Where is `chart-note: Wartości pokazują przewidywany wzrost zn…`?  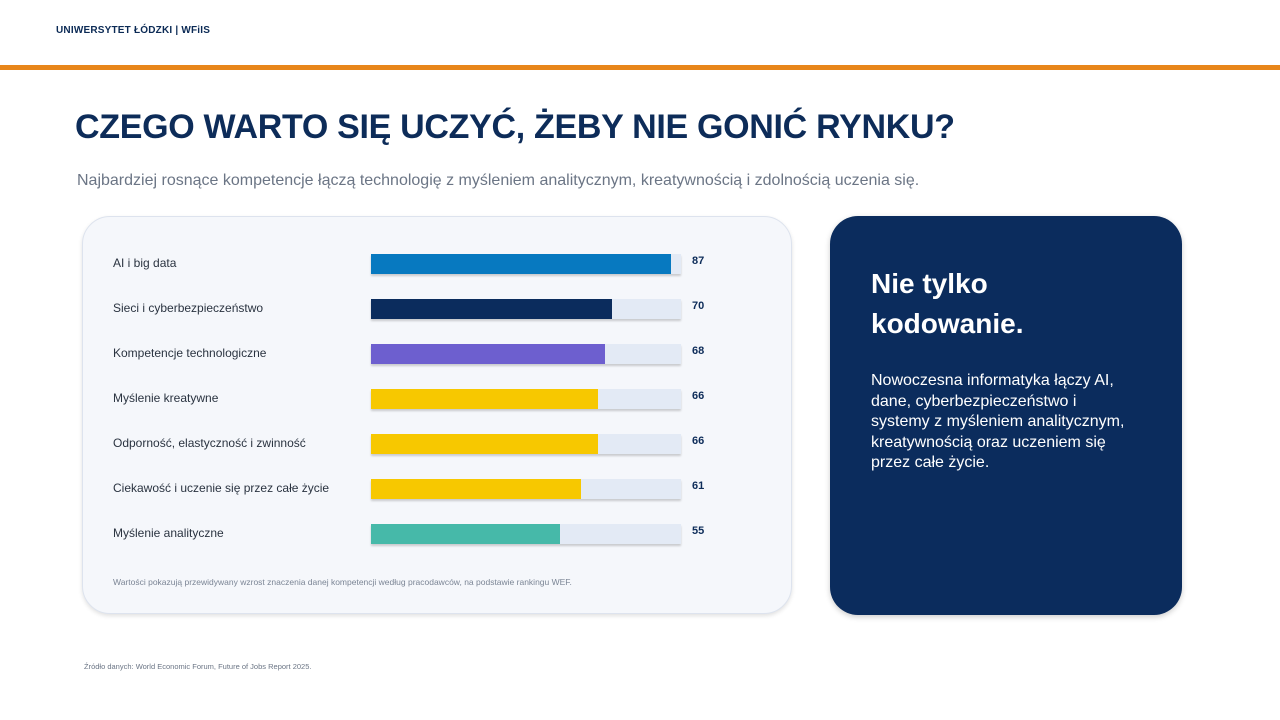
chart-note: Wartości pokazują przewidywany wzrost zn… is located at coordinates (342, 582).